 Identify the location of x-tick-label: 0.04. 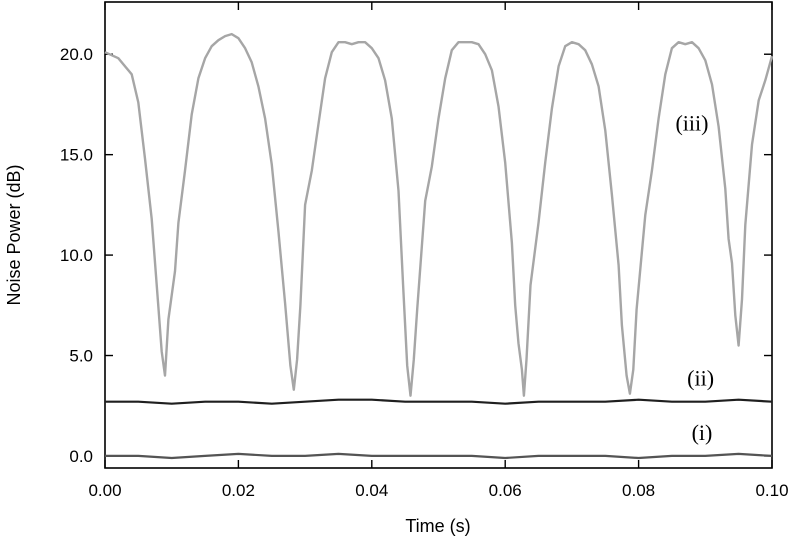
(371, 490).